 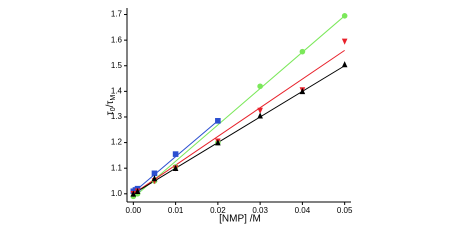 What do you see at coordinates (240, 219) in the screenshot?
I see `x-axis-label: [NMP] /M` at bounding box center [240, 219].